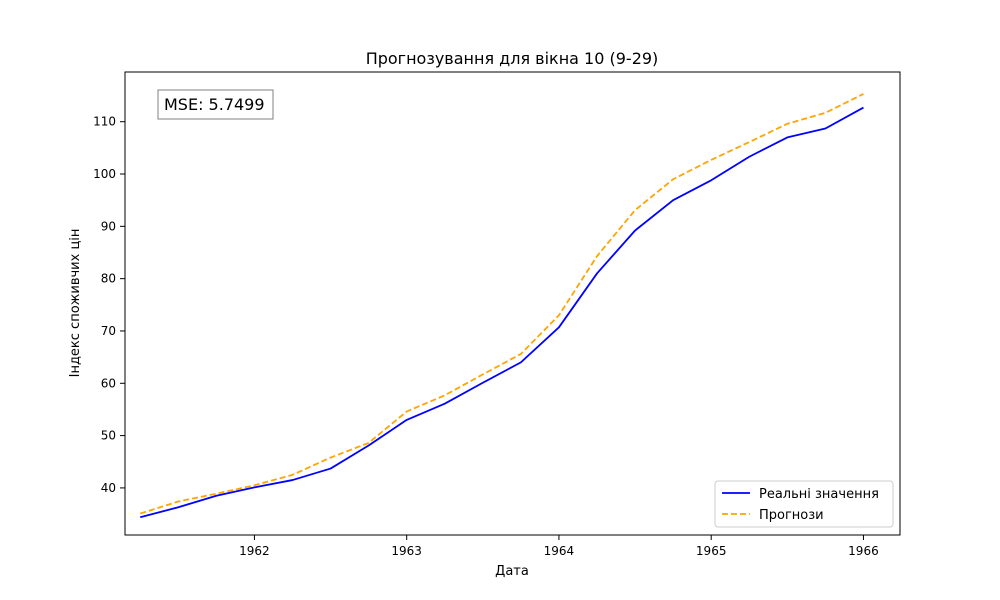 This screenshot has width=1000, height=600. I want to click on x-tick-label: 1963, so click(406, 551).